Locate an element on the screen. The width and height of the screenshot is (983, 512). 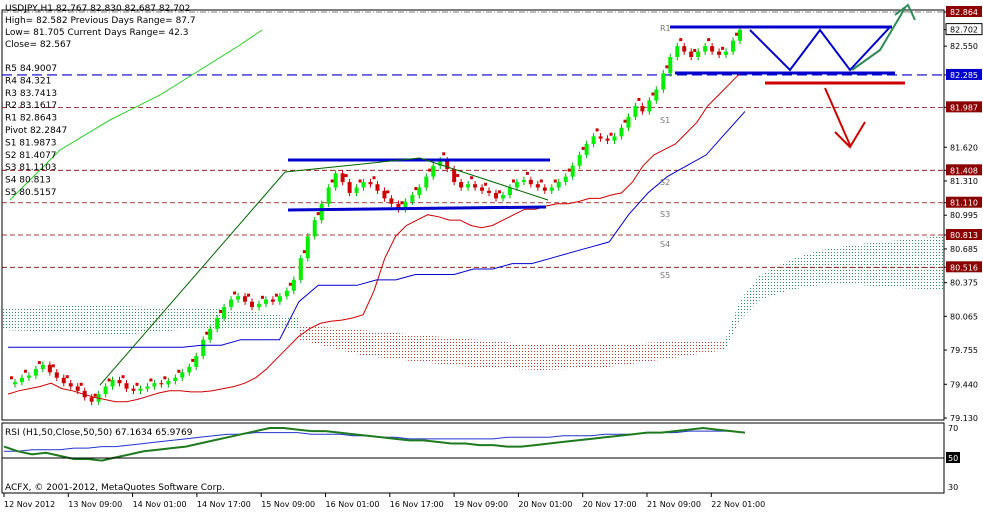
y-tick-label: 81.620 is located at coordinates (964, 147).